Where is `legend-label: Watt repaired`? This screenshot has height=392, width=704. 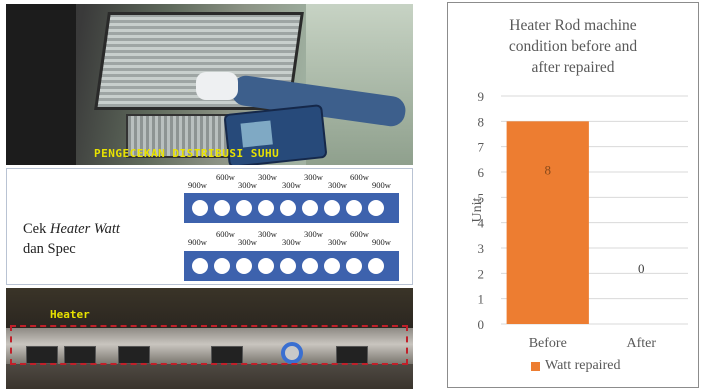
legend-label: Watt repaired is located at coordinates (583, 365).